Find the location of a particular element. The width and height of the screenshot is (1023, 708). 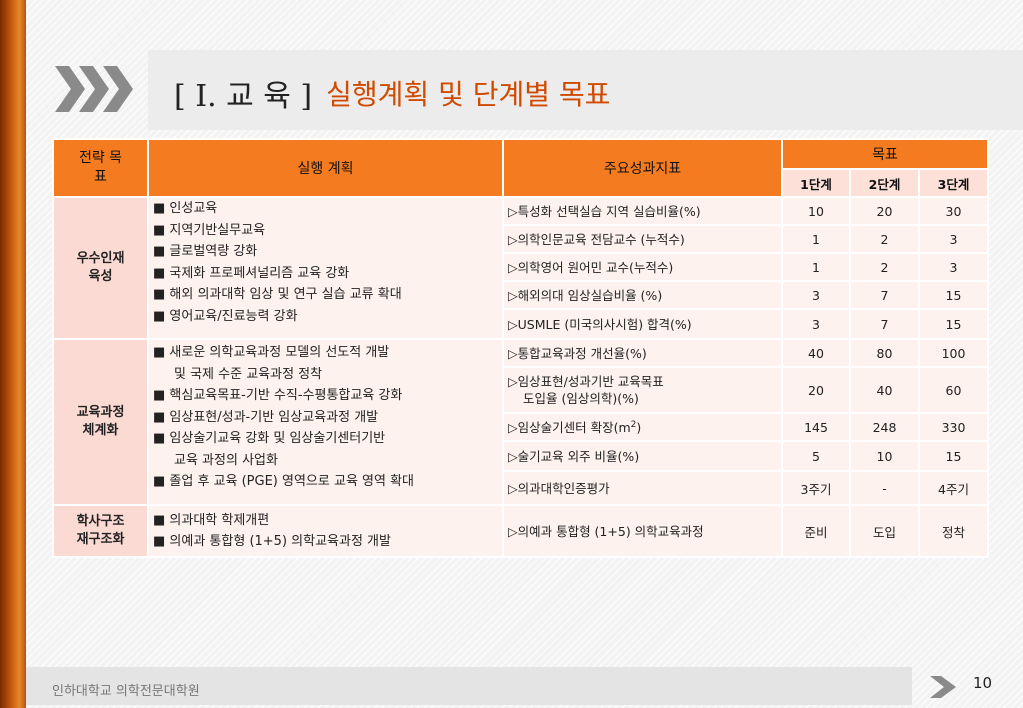

header-target: 목표 is located at coordinates (885, 154).